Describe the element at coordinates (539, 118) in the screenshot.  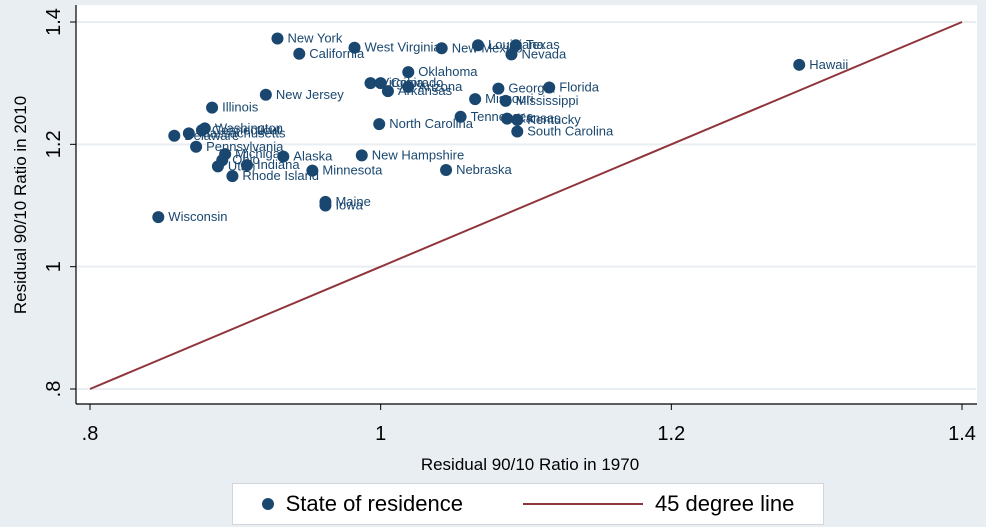
I see `point-label: Kansas` at that location.